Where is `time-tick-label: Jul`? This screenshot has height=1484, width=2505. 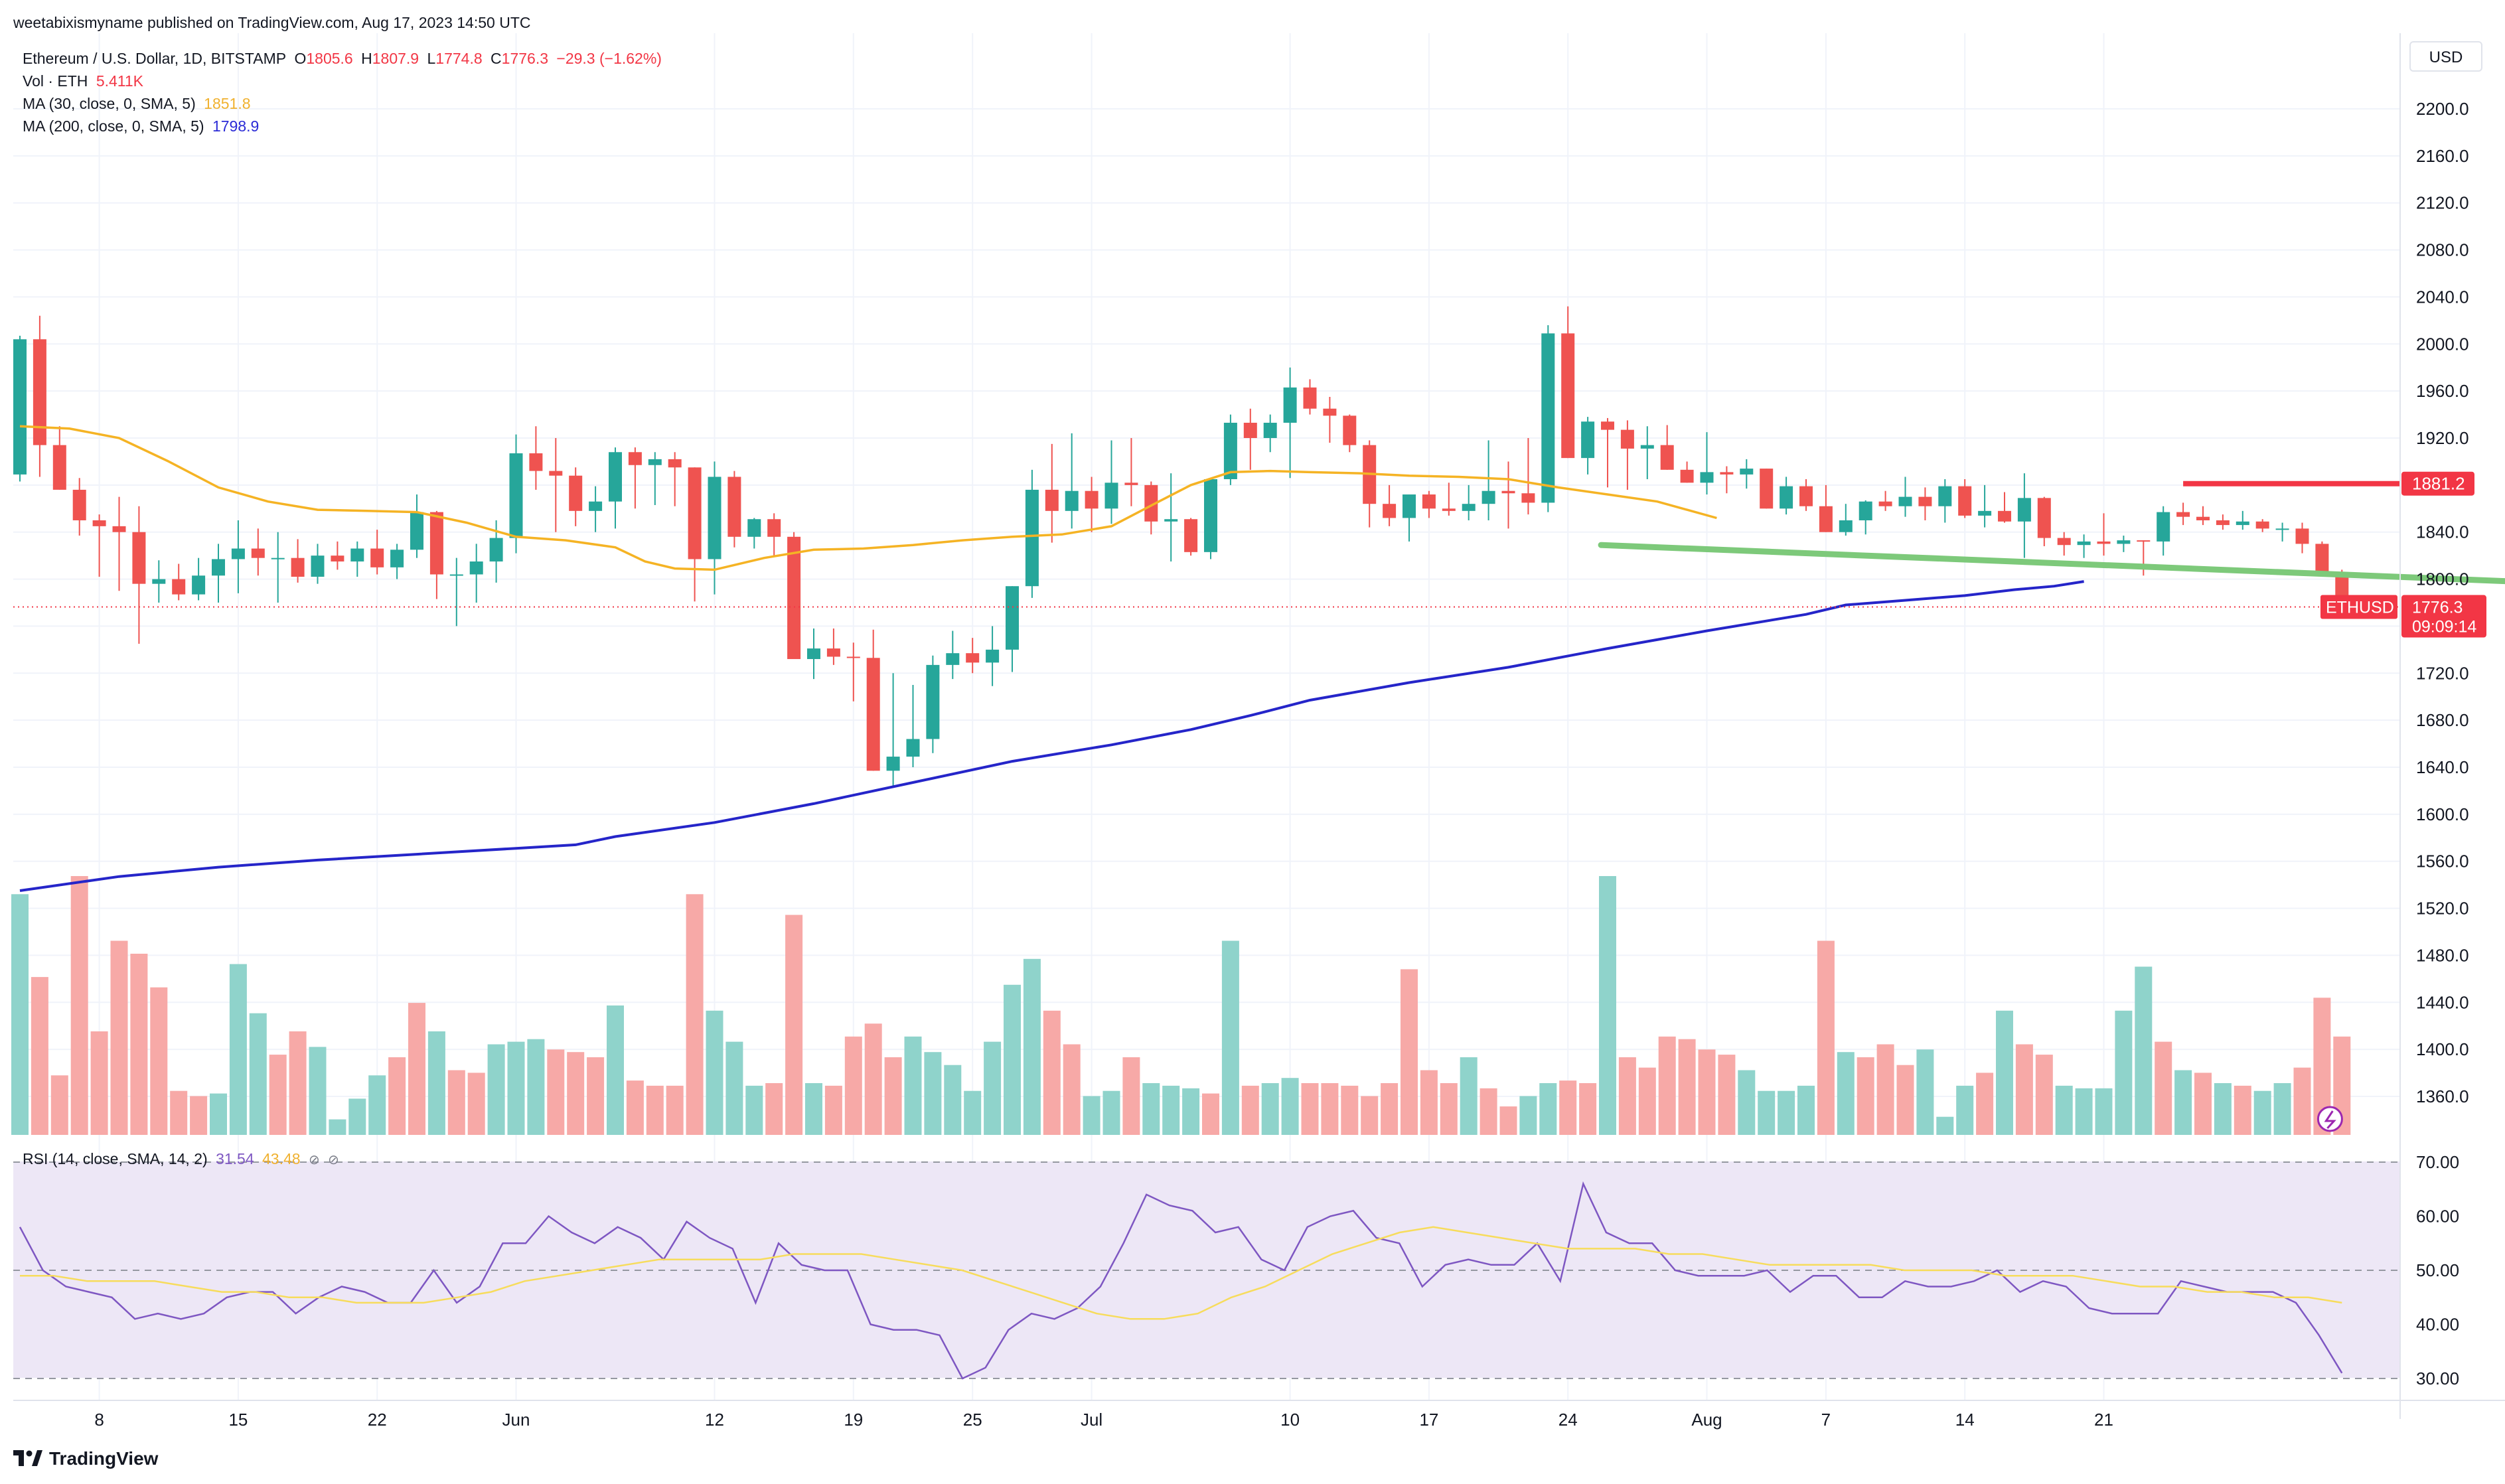
time-tick-label: Jul is located at coordinates (1091, 1420).